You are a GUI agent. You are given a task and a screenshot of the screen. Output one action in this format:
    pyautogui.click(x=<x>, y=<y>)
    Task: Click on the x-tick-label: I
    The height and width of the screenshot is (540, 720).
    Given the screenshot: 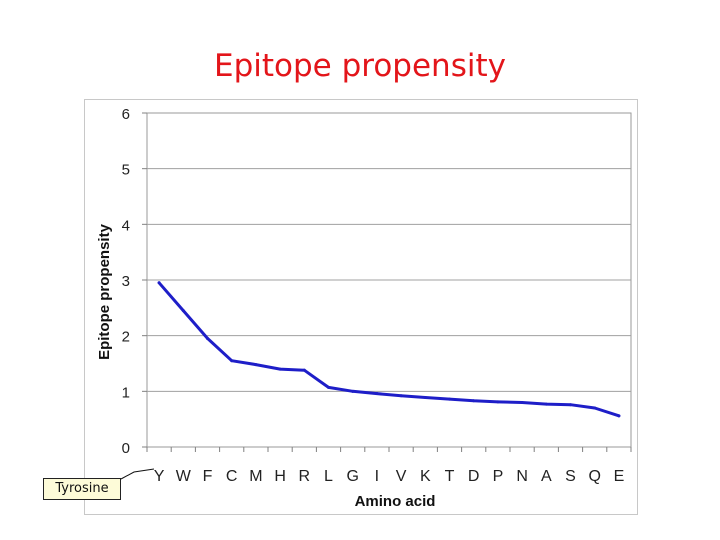 What is the action you would take?
    pyautogui.click(x=377, y=476)
    